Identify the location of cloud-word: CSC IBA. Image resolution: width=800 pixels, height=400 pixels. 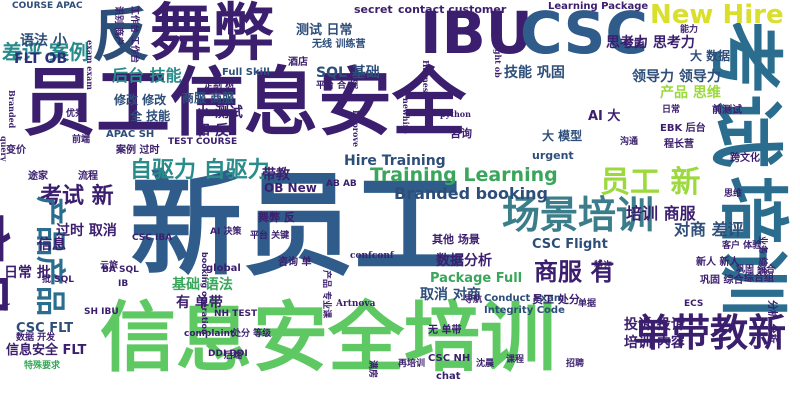
(152, 238).